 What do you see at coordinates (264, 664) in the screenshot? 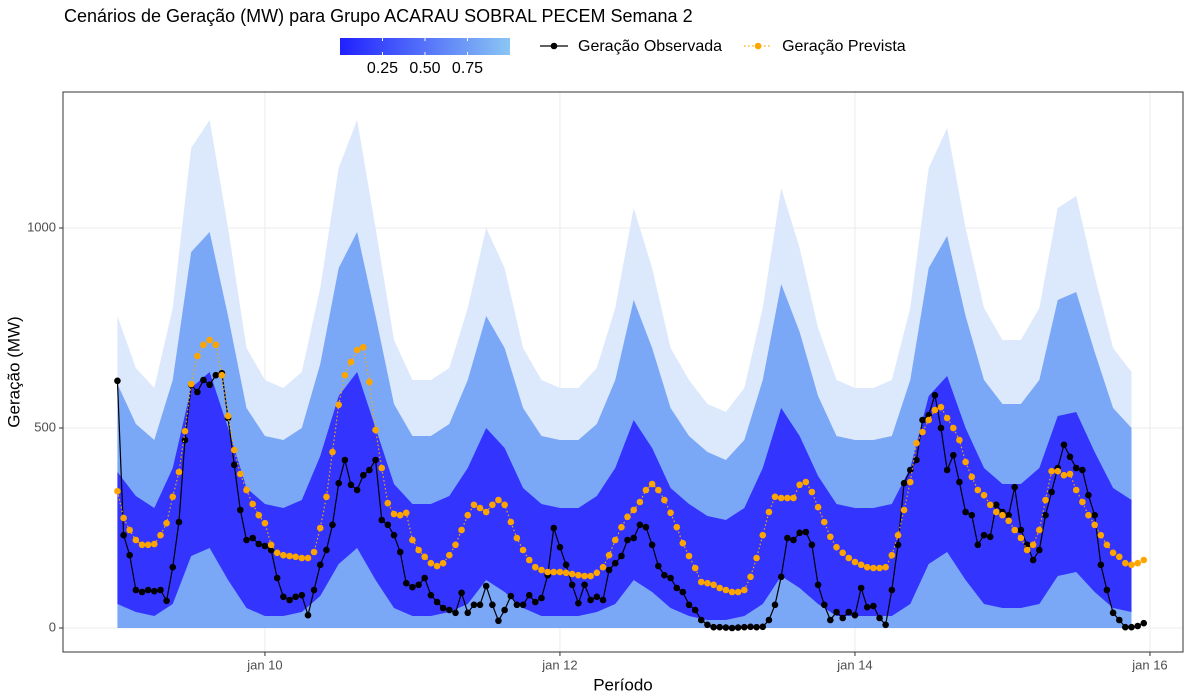
I see `x-tick-label: jan 10` at bounding box center [264, 664].